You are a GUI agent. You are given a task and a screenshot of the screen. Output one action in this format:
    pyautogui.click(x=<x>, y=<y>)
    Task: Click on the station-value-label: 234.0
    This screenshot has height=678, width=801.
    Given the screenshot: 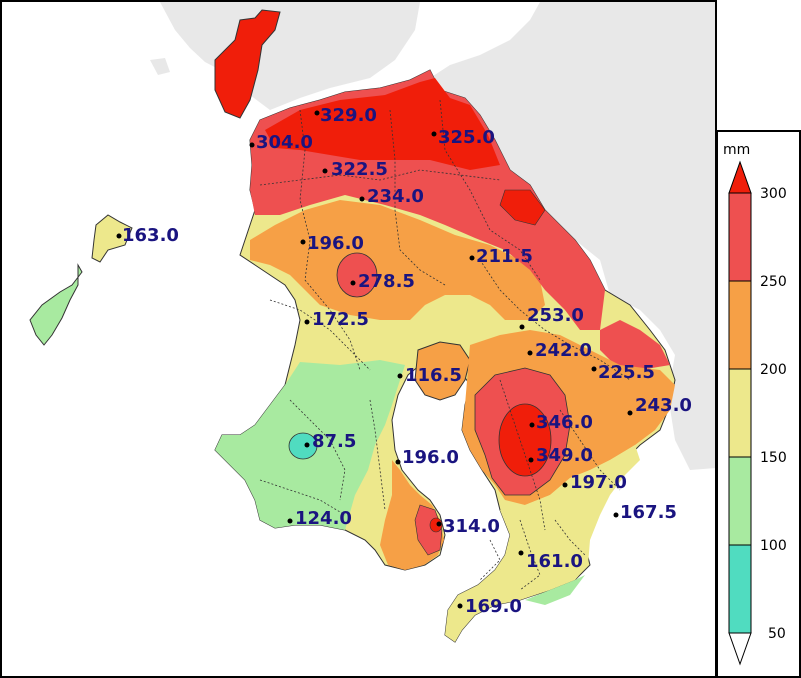 What is the action you would take?
    pyautogui.click(x=395, y=196)
    